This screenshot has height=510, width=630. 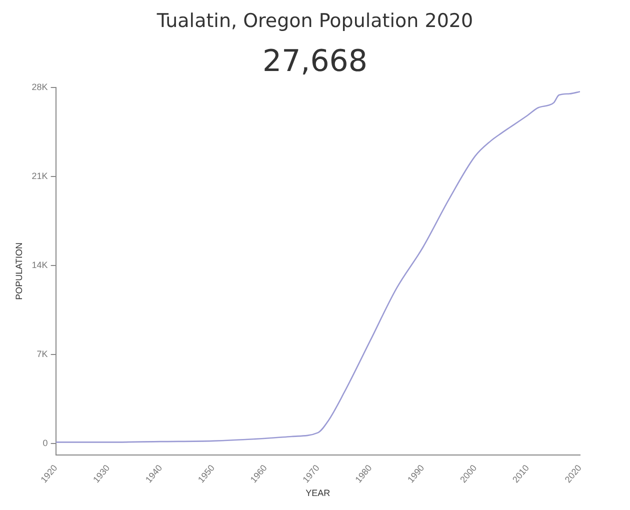 I want to click on y-tick-label: 7K, so click(x=42, y=353).